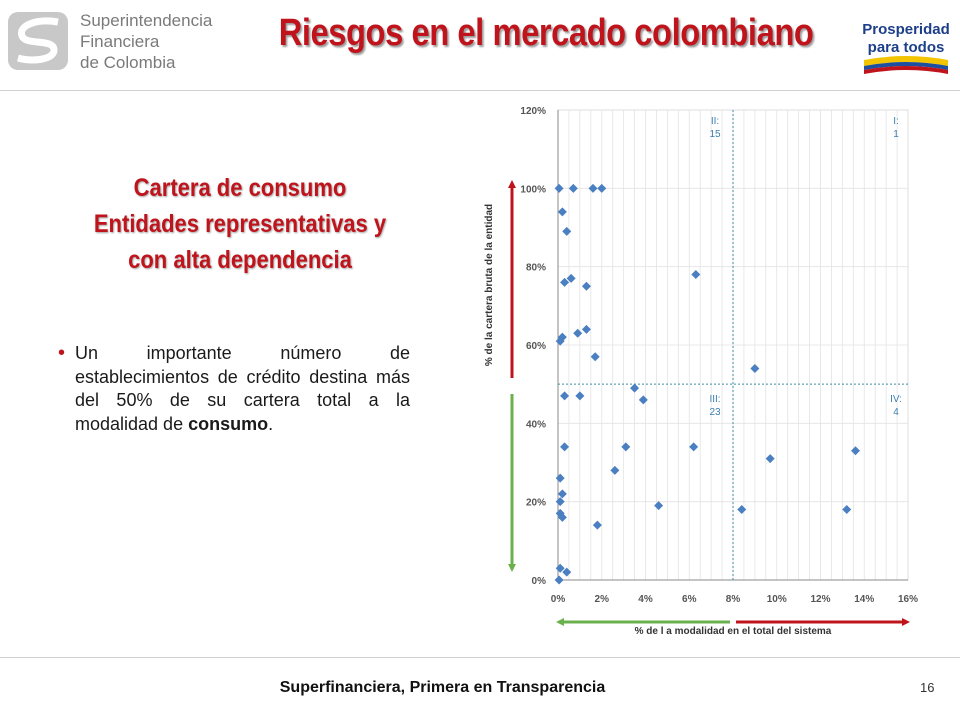  Describe the element at coordinates (128, 62) in the screenshot. I see `org-line: de Colombia` at that location.